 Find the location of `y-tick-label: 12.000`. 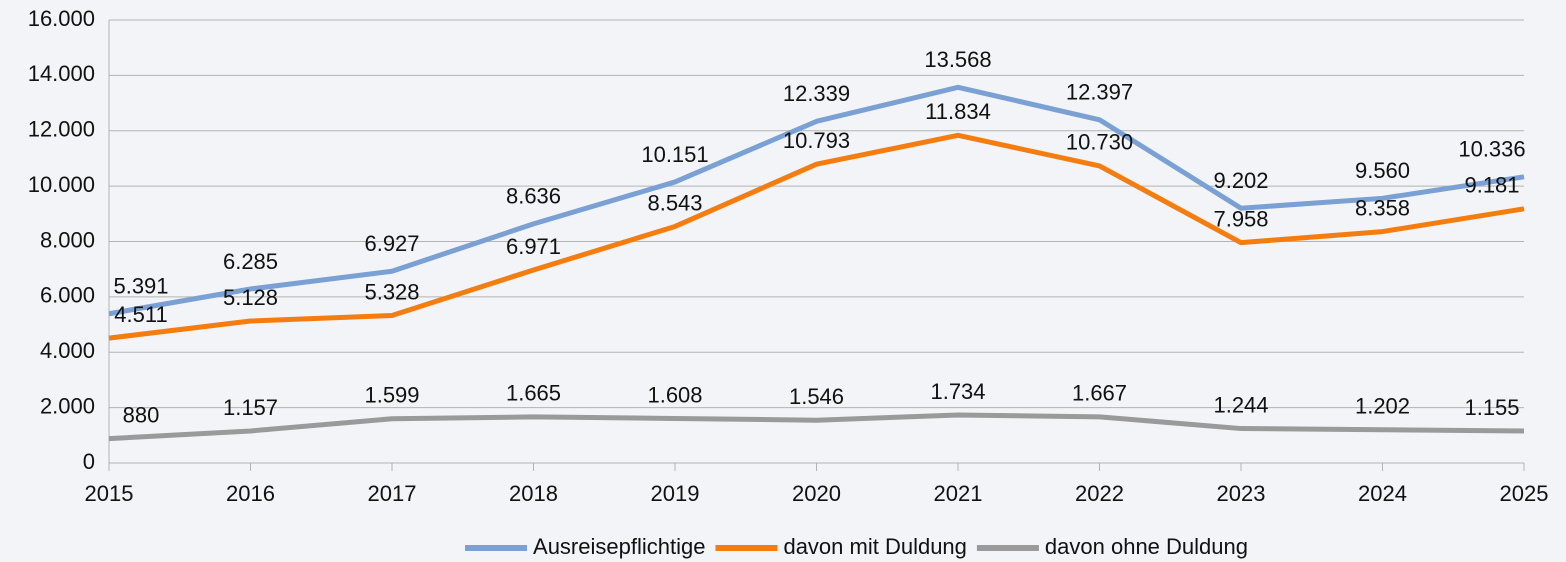

y-tick-label: 12.000 is located at coordinates (61, 129).